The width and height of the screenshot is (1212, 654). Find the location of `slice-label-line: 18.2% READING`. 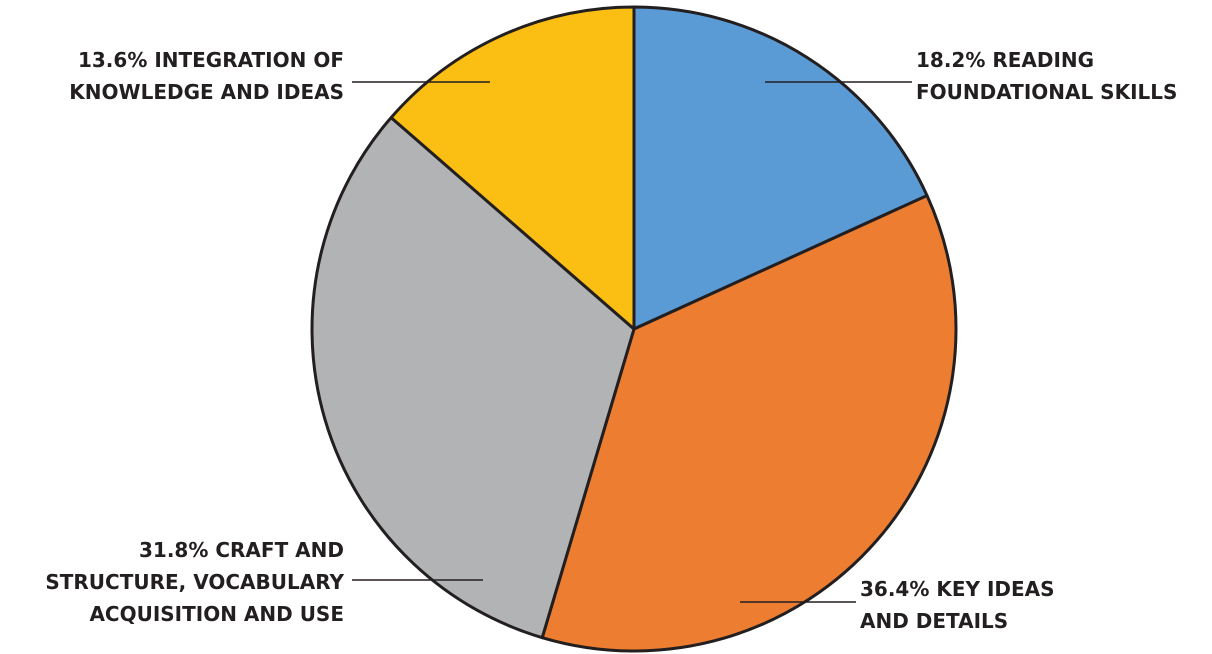

slice-label-line: 18.2% READING is located at coordinates (1005, 60).